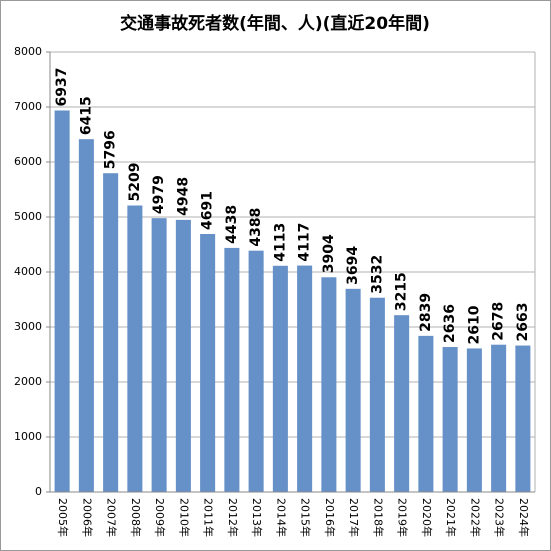  Describe the element at coordinates (209, 517) in the screenshot. I see `x-tick-label: 2011年` at that location.